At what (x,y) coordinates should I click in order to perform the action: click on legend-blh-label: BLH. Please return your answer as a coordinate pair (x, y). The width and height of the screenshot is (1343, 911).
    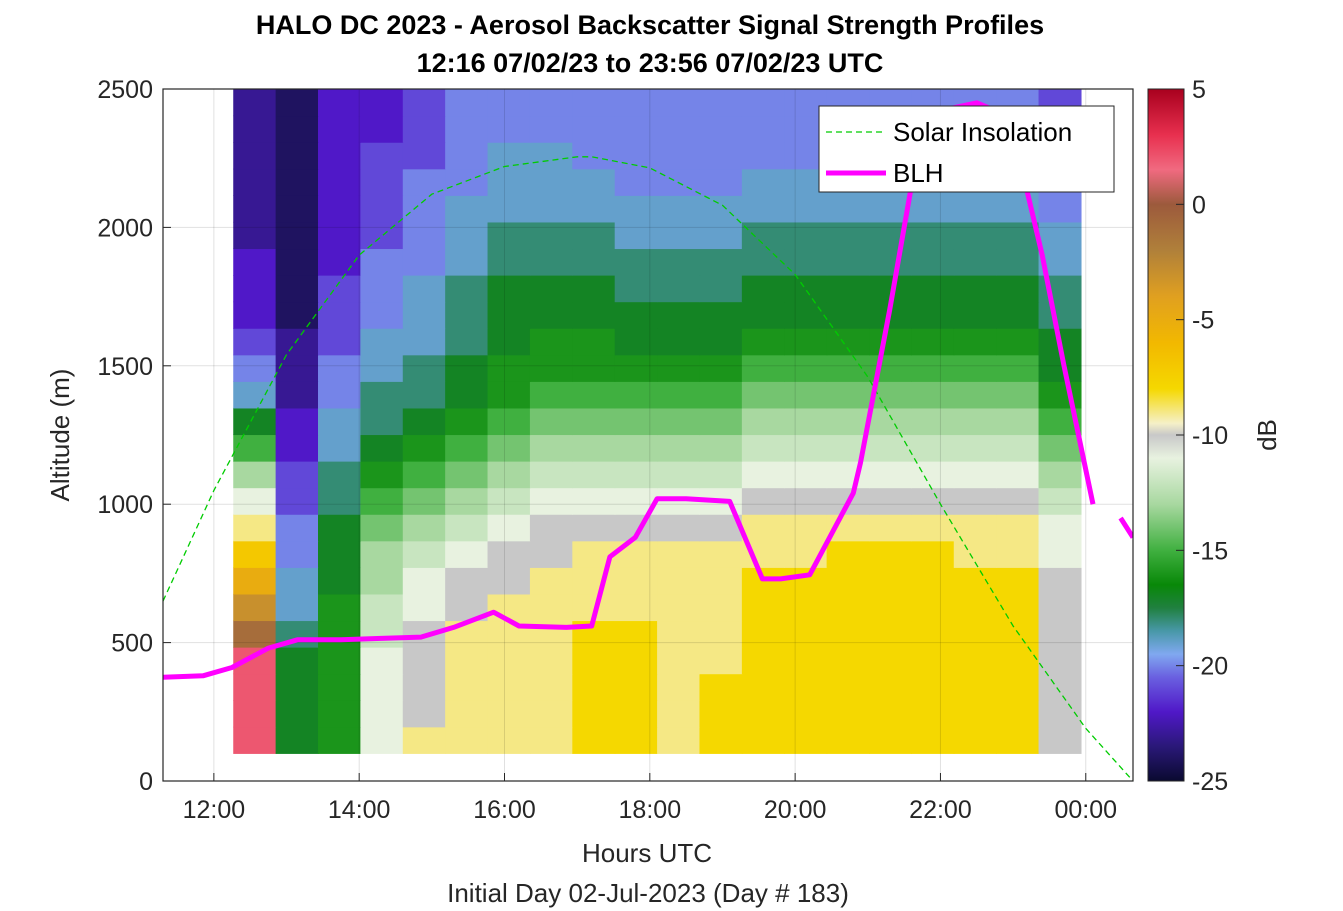
    Looking at the image, I should click on (918, 173).